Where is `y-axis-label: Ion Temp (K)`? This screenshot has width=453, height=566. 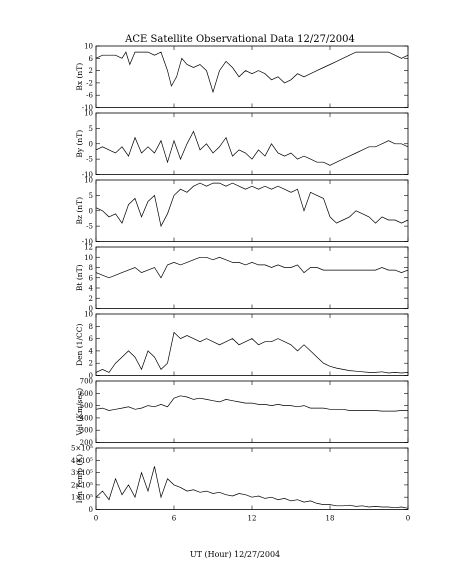
y-axis-label: Ion Temp (K) is located at coordinates (79, 478).